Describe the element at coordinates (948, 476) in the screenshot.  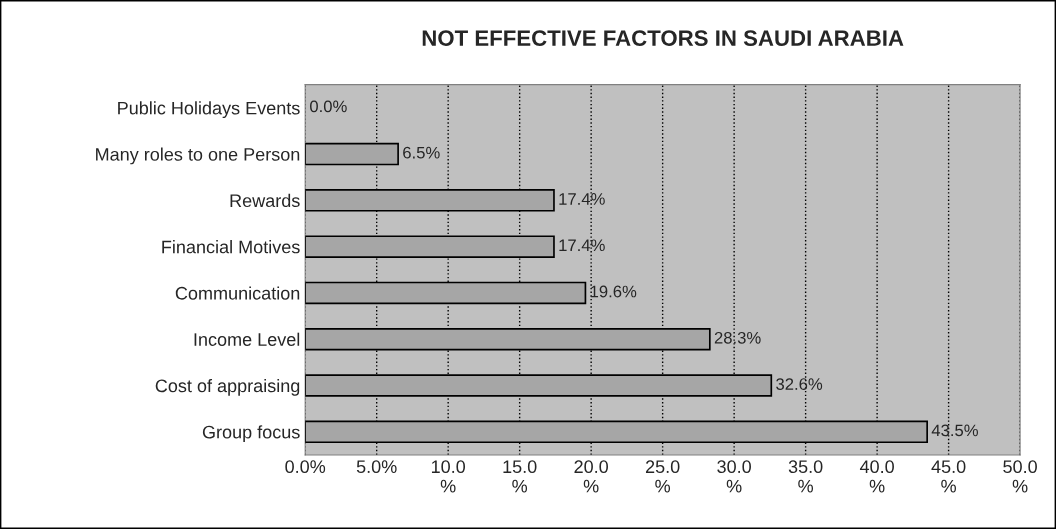
I see `x-tick-label: 45.0 %` at that location.